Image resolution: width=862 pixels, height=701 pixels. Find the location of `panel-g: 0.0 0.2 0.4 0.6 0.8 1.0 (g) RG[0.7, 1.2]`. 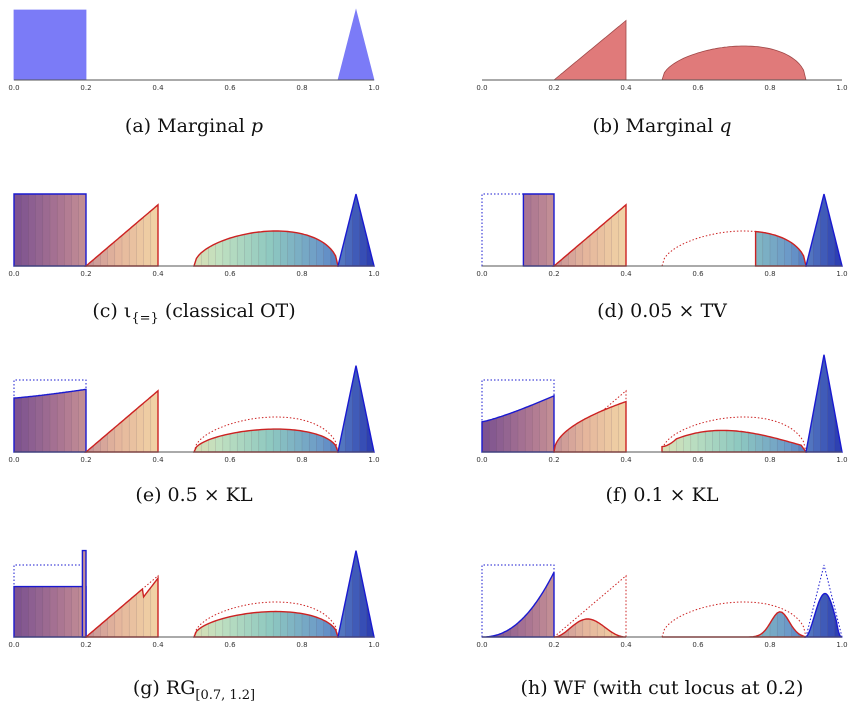

panel-g: 0.0 0.2 0.4 0.6 0.8 1.0 (g) RG[0.7, 1.2] is located at coordinates (194, 625).